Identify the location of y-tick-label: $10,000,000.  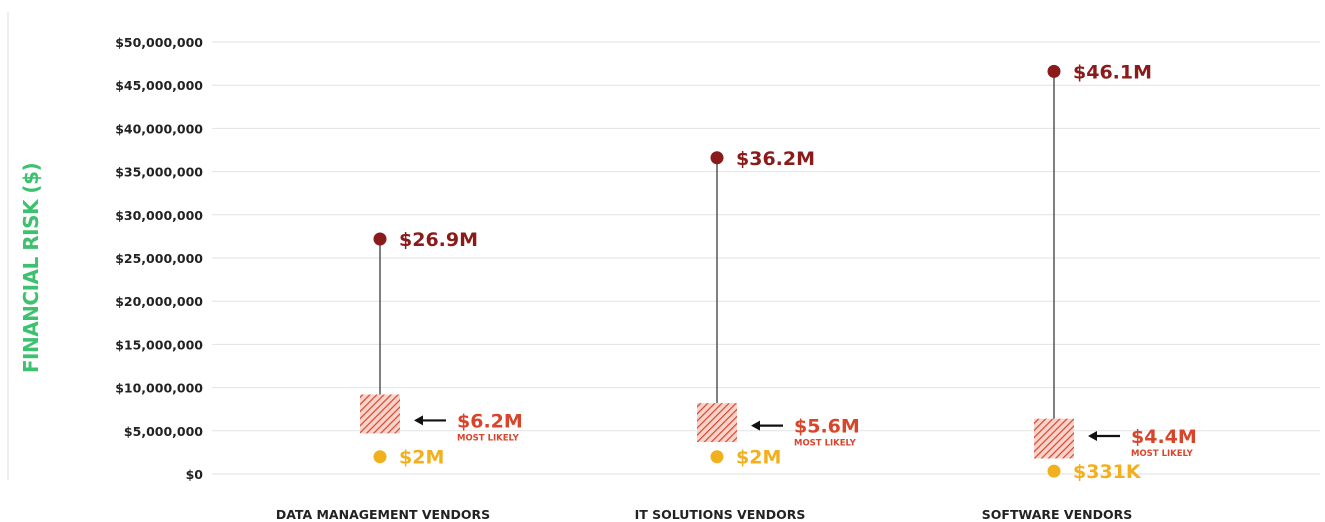
(159, 388).